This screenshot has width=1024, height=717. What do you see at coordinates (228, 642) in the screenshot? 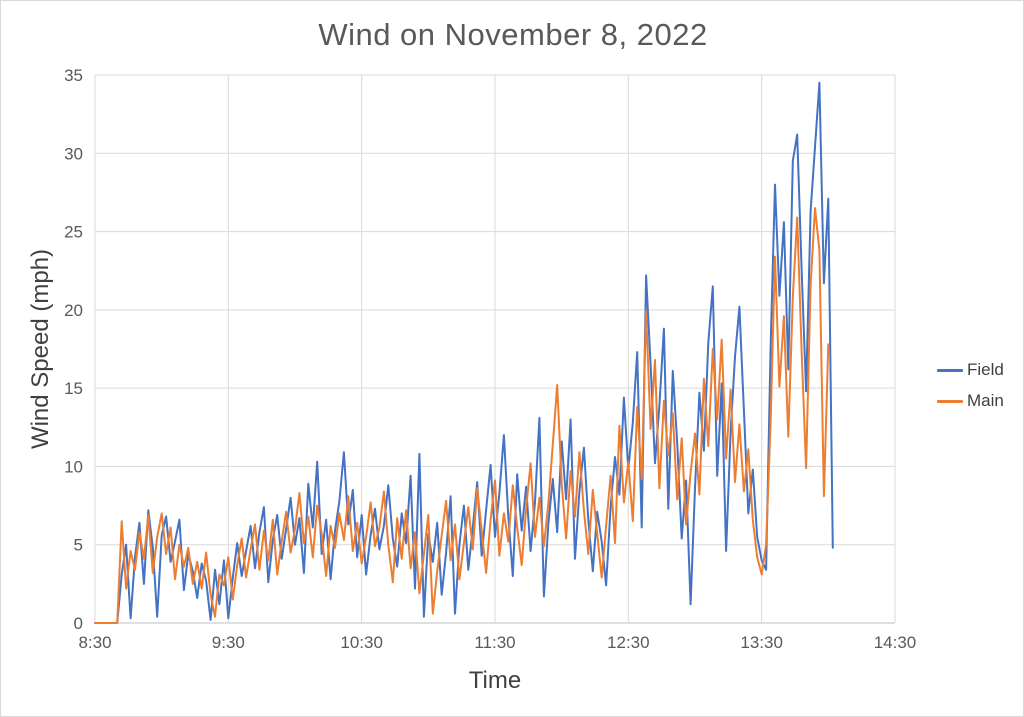
I see `x-tick-label: 9:30` at bounding box center [228, 642].